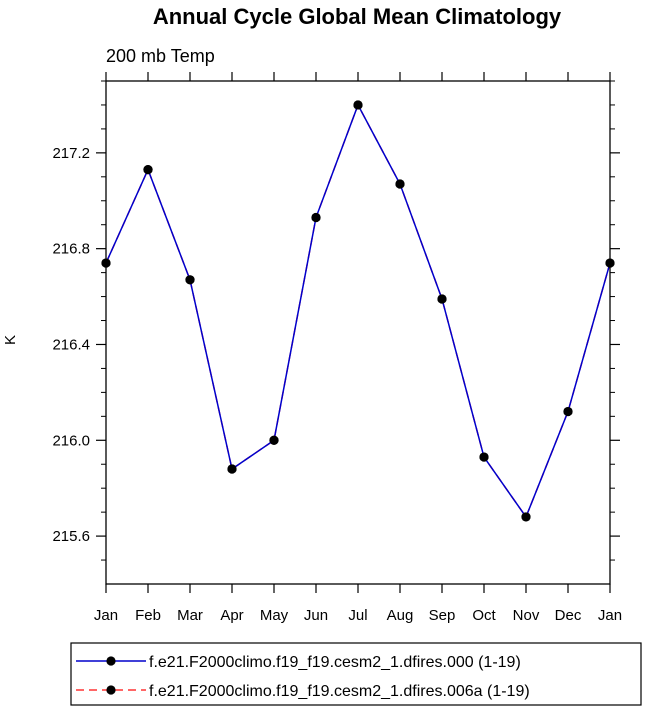  I want to click on x-tick-label: Mar, so click(190, 615).